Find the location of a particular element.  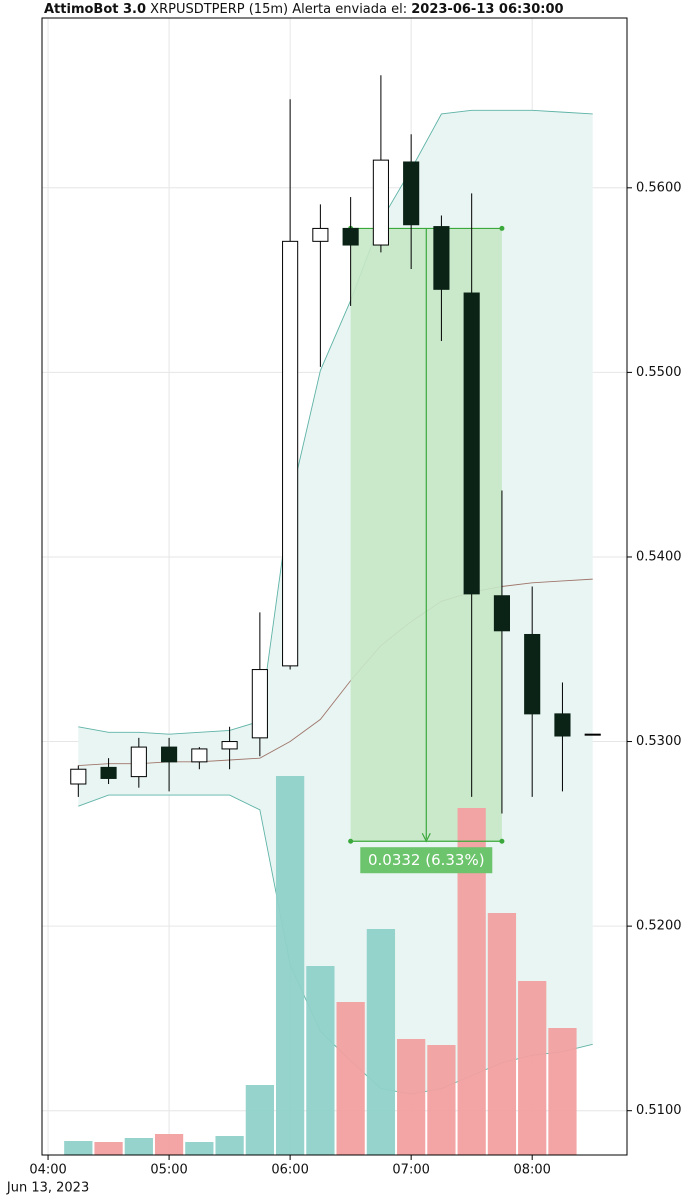

measure-label: 0.0332 (6.33%) is located at coordinates (426, 860).